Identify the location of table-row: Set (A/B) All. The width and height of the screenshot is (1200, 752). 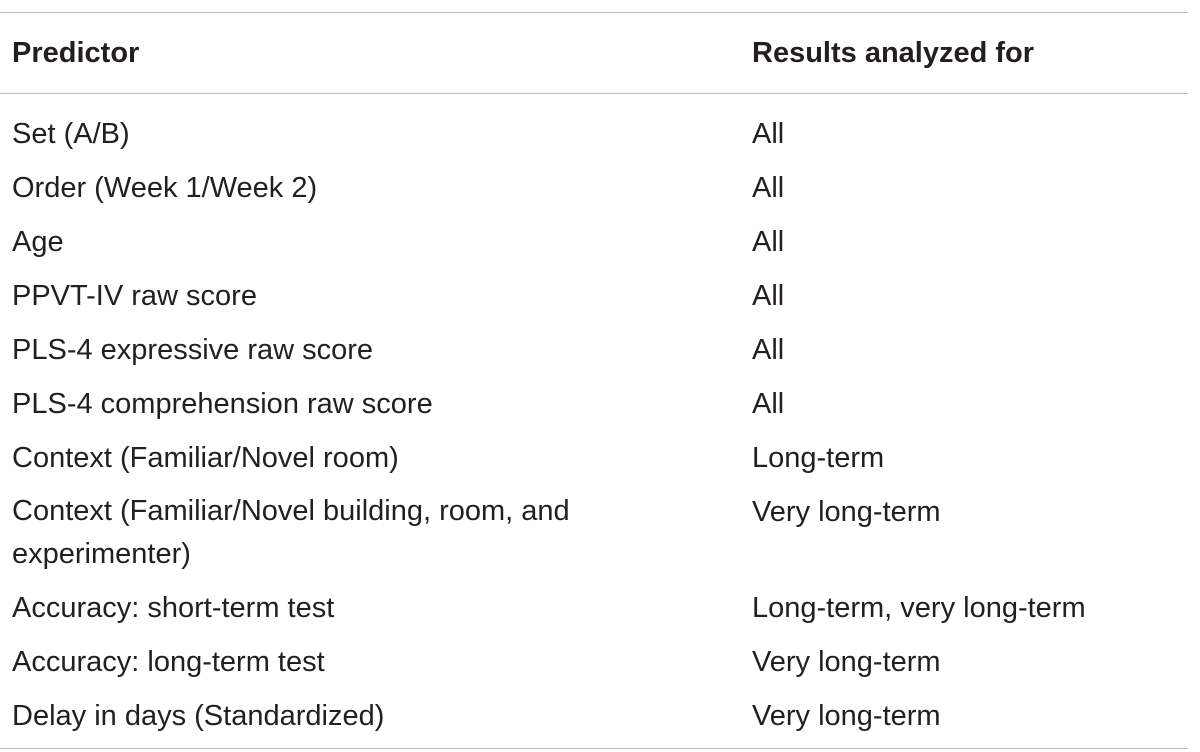
(594, 125).